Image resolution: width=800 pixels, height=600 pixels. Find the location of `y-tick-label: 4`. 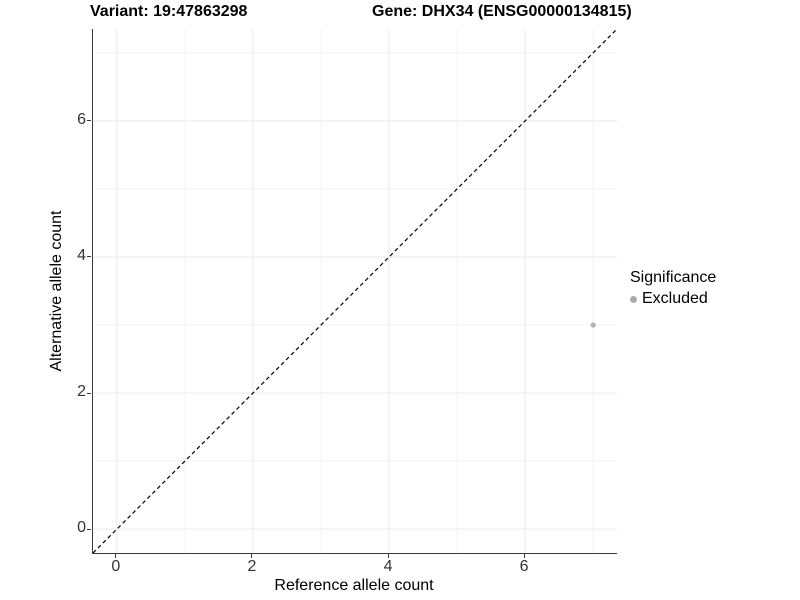

y-tick-label: 4 is located at coordinates (81, 255).